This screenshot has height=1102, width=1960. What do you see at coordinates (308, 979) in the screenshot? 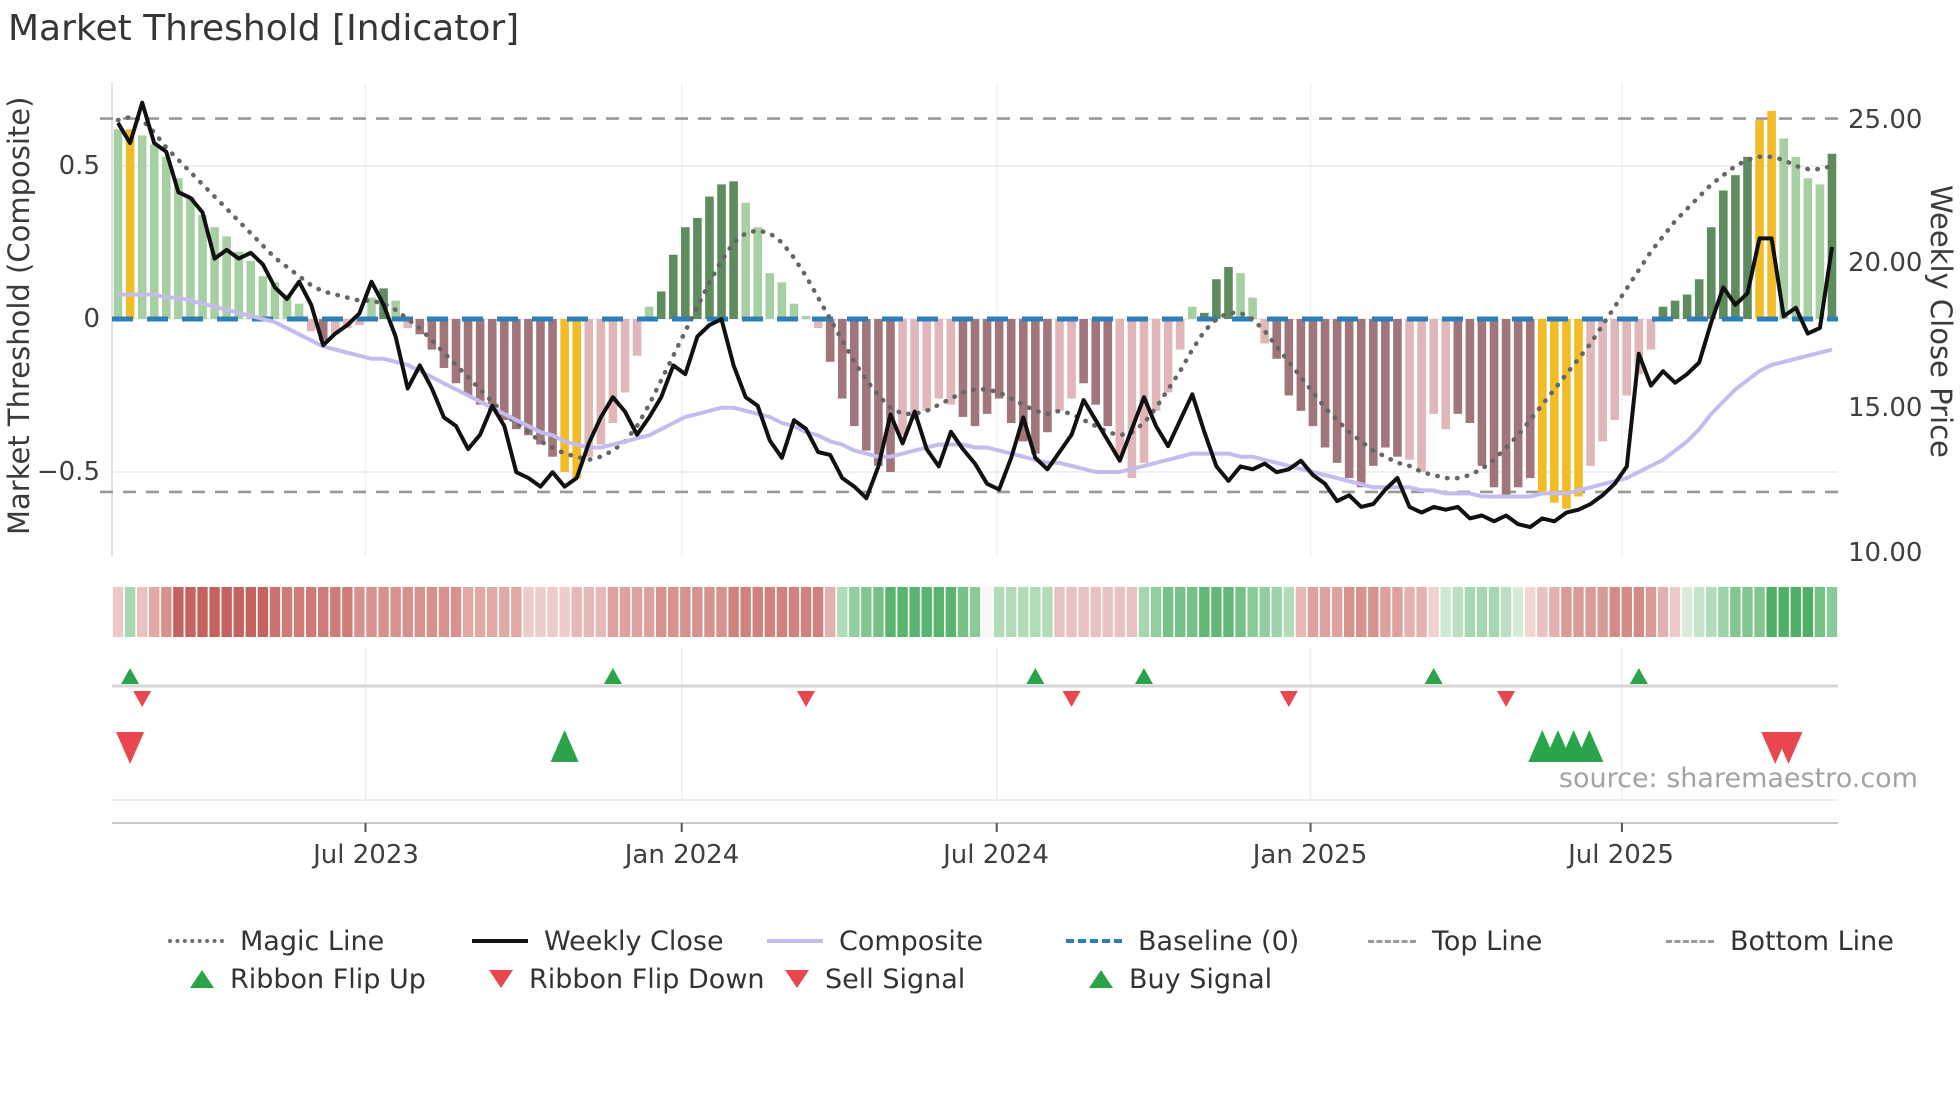
I see `legend-item-ribbon-flip-up: Ribbon Flip Up` at bounding box center [308, 979].